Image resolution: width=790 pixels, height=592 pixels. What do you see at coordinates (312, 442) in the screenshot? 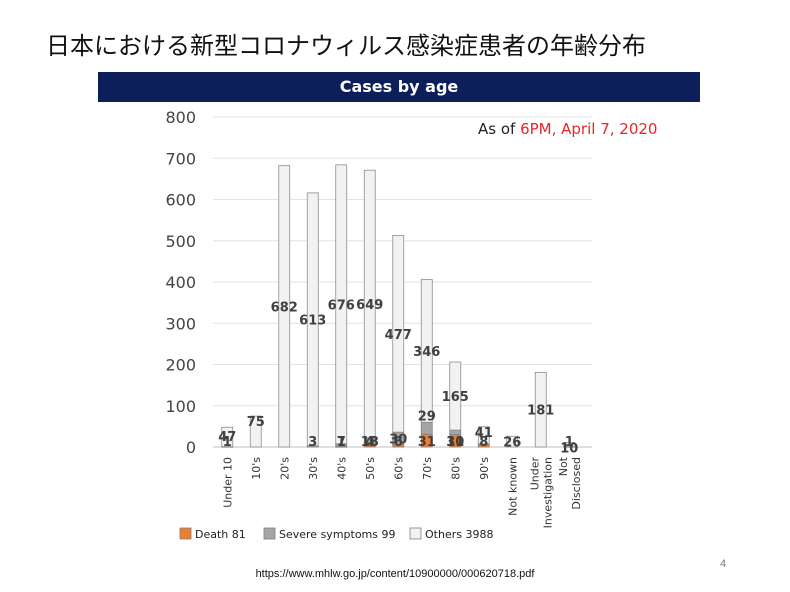
I see `data-label-severe: 3` at bounding box center [312, 442].